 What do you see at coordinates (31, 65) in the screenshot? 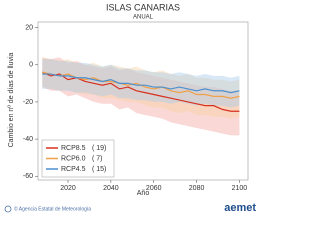
I see `y-tick-label: 0` at bounding box center [31, 65].